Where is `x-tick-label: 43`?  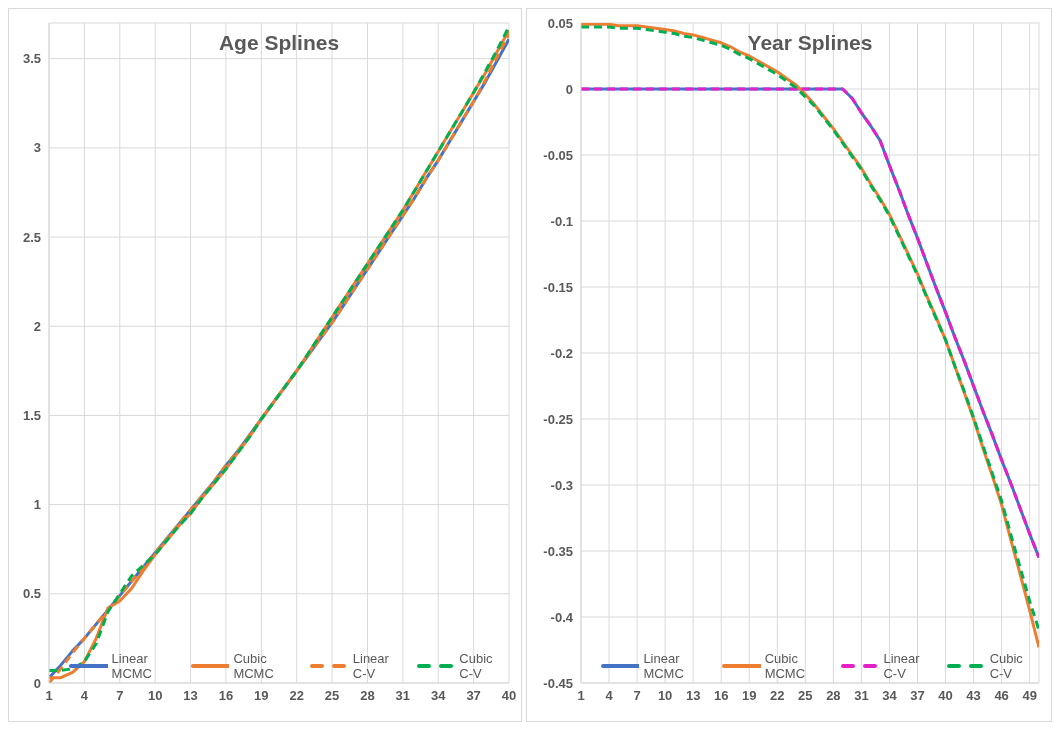
x-tick-label: 43 is located at coordinates (973, 696).